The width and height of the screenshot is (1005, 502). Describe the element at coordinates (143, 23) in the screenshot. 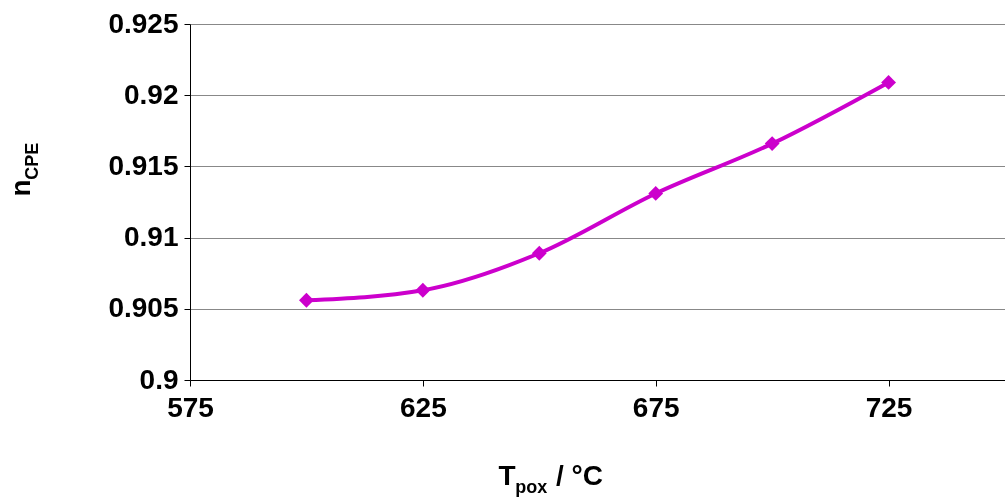

I see `y-tick-label: 0.925` at that location.